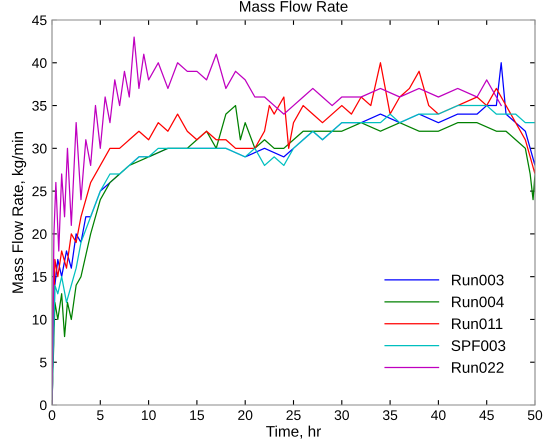 The height and width of the screenshot is (447, 558). I want to click on y-tick-label: 45, so click(39, 20).